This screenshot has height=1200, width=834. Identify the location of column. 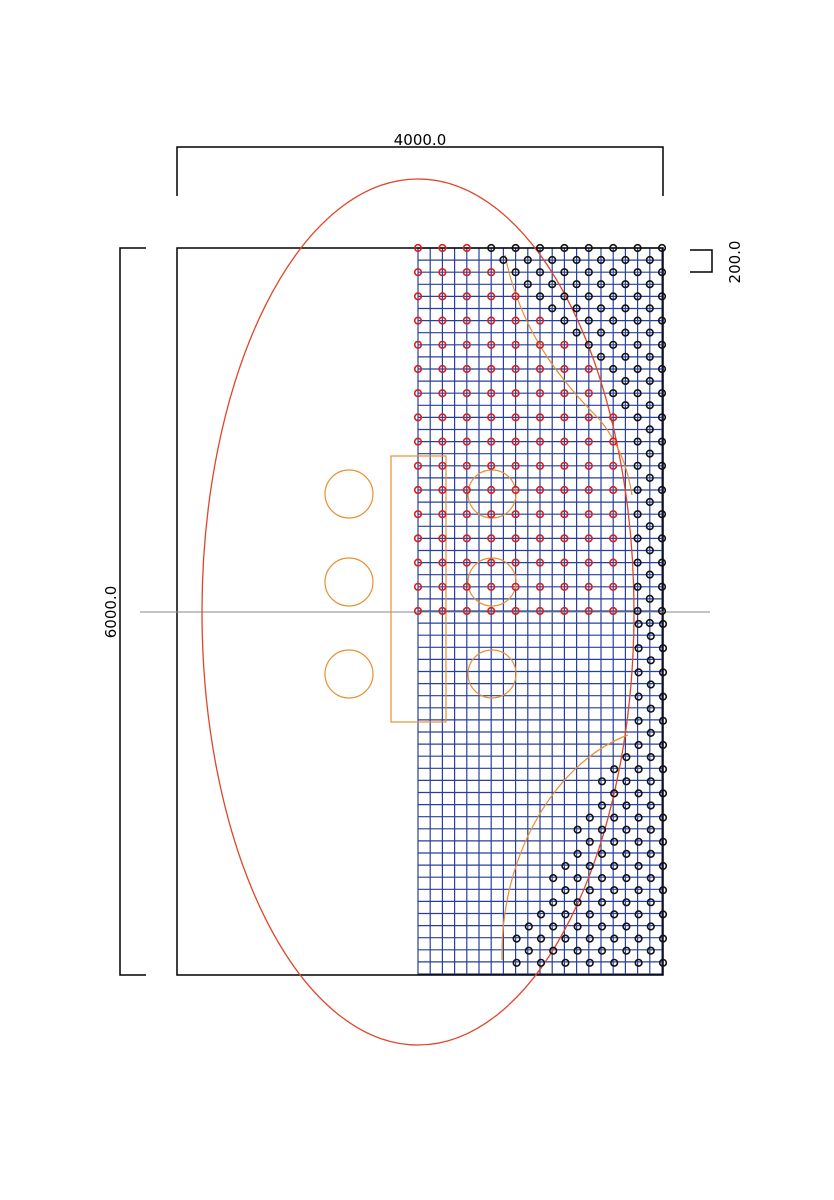
(418, 589).